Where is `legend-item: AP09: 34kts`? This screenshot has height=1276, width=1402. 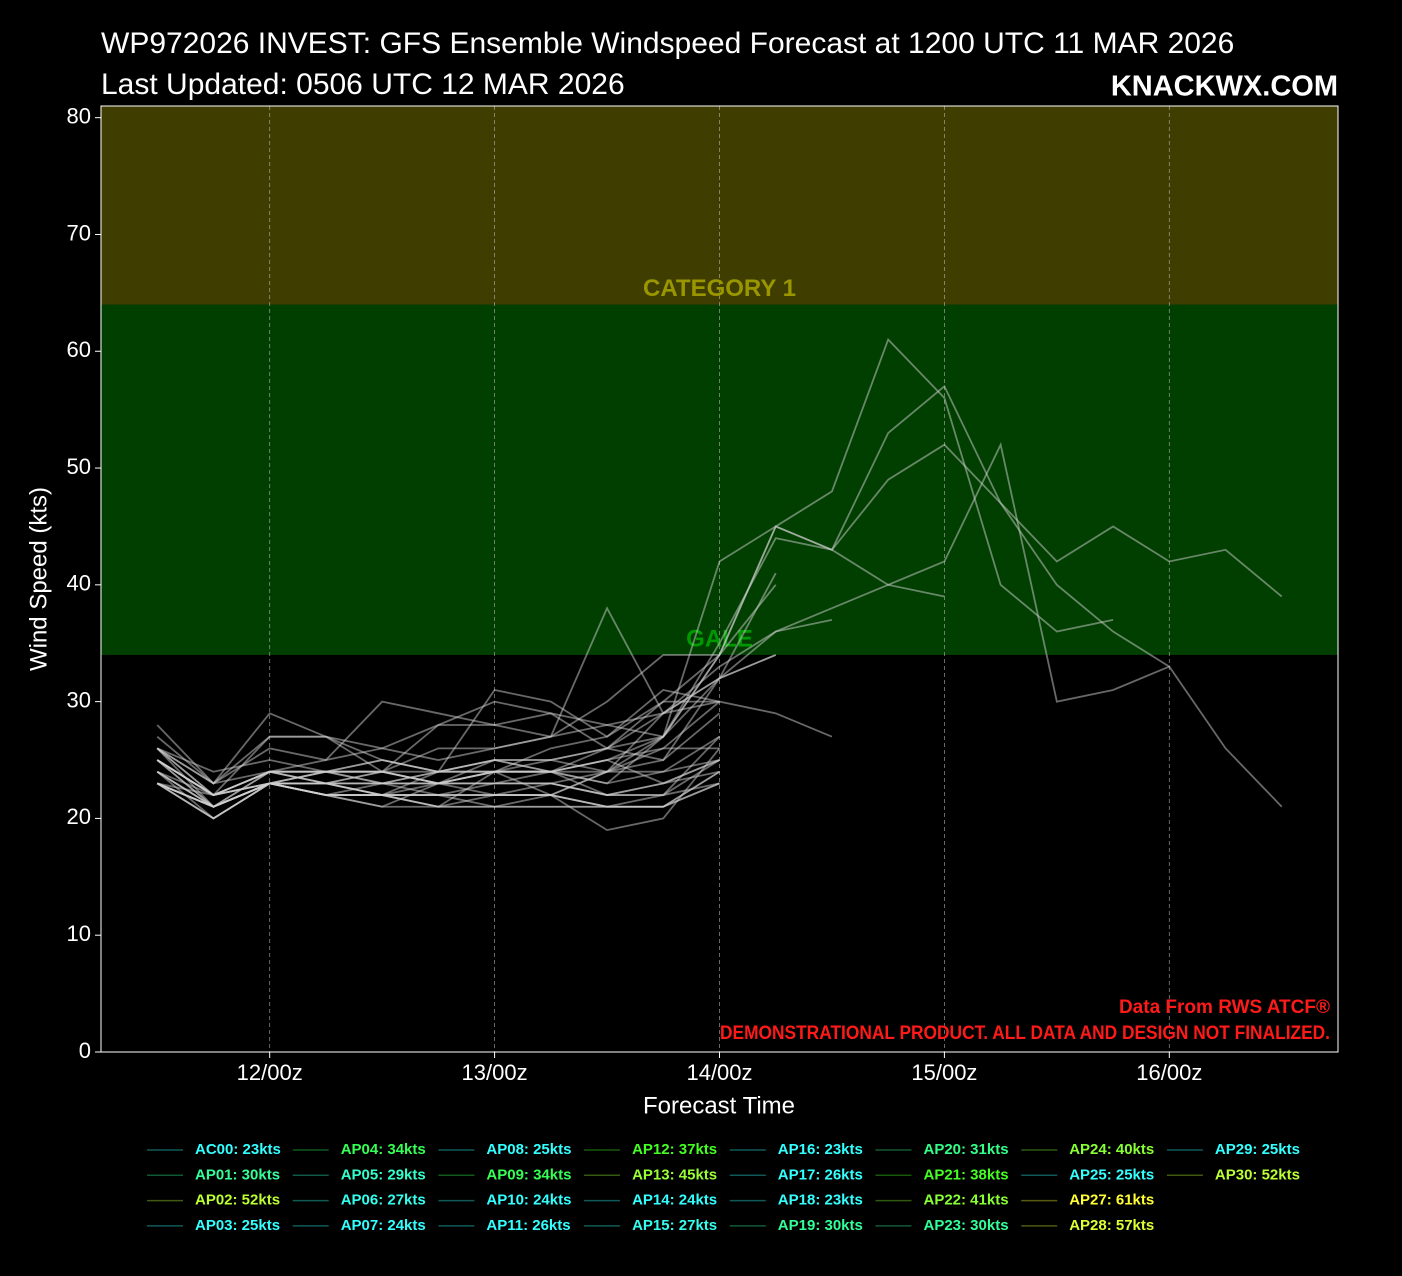 legend-item: AP09: 34kts is located at coordinates (504, 1174).